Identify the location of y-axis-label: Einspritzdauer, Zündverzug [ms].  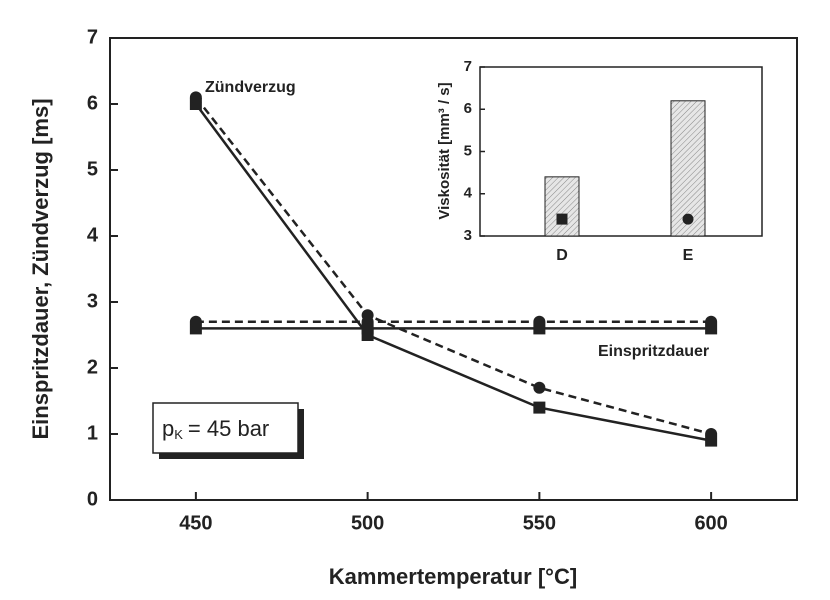
(40, 268).